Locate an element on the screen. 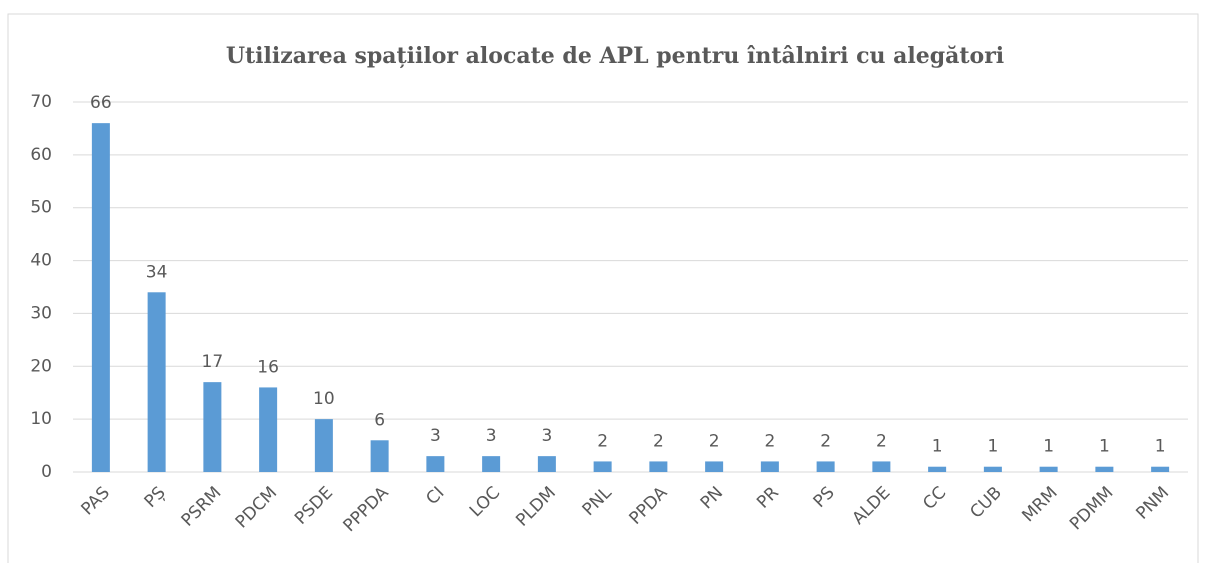 This screenshot has height=563, width=1206. value-label: 66 is located at coordinates (101, 103).